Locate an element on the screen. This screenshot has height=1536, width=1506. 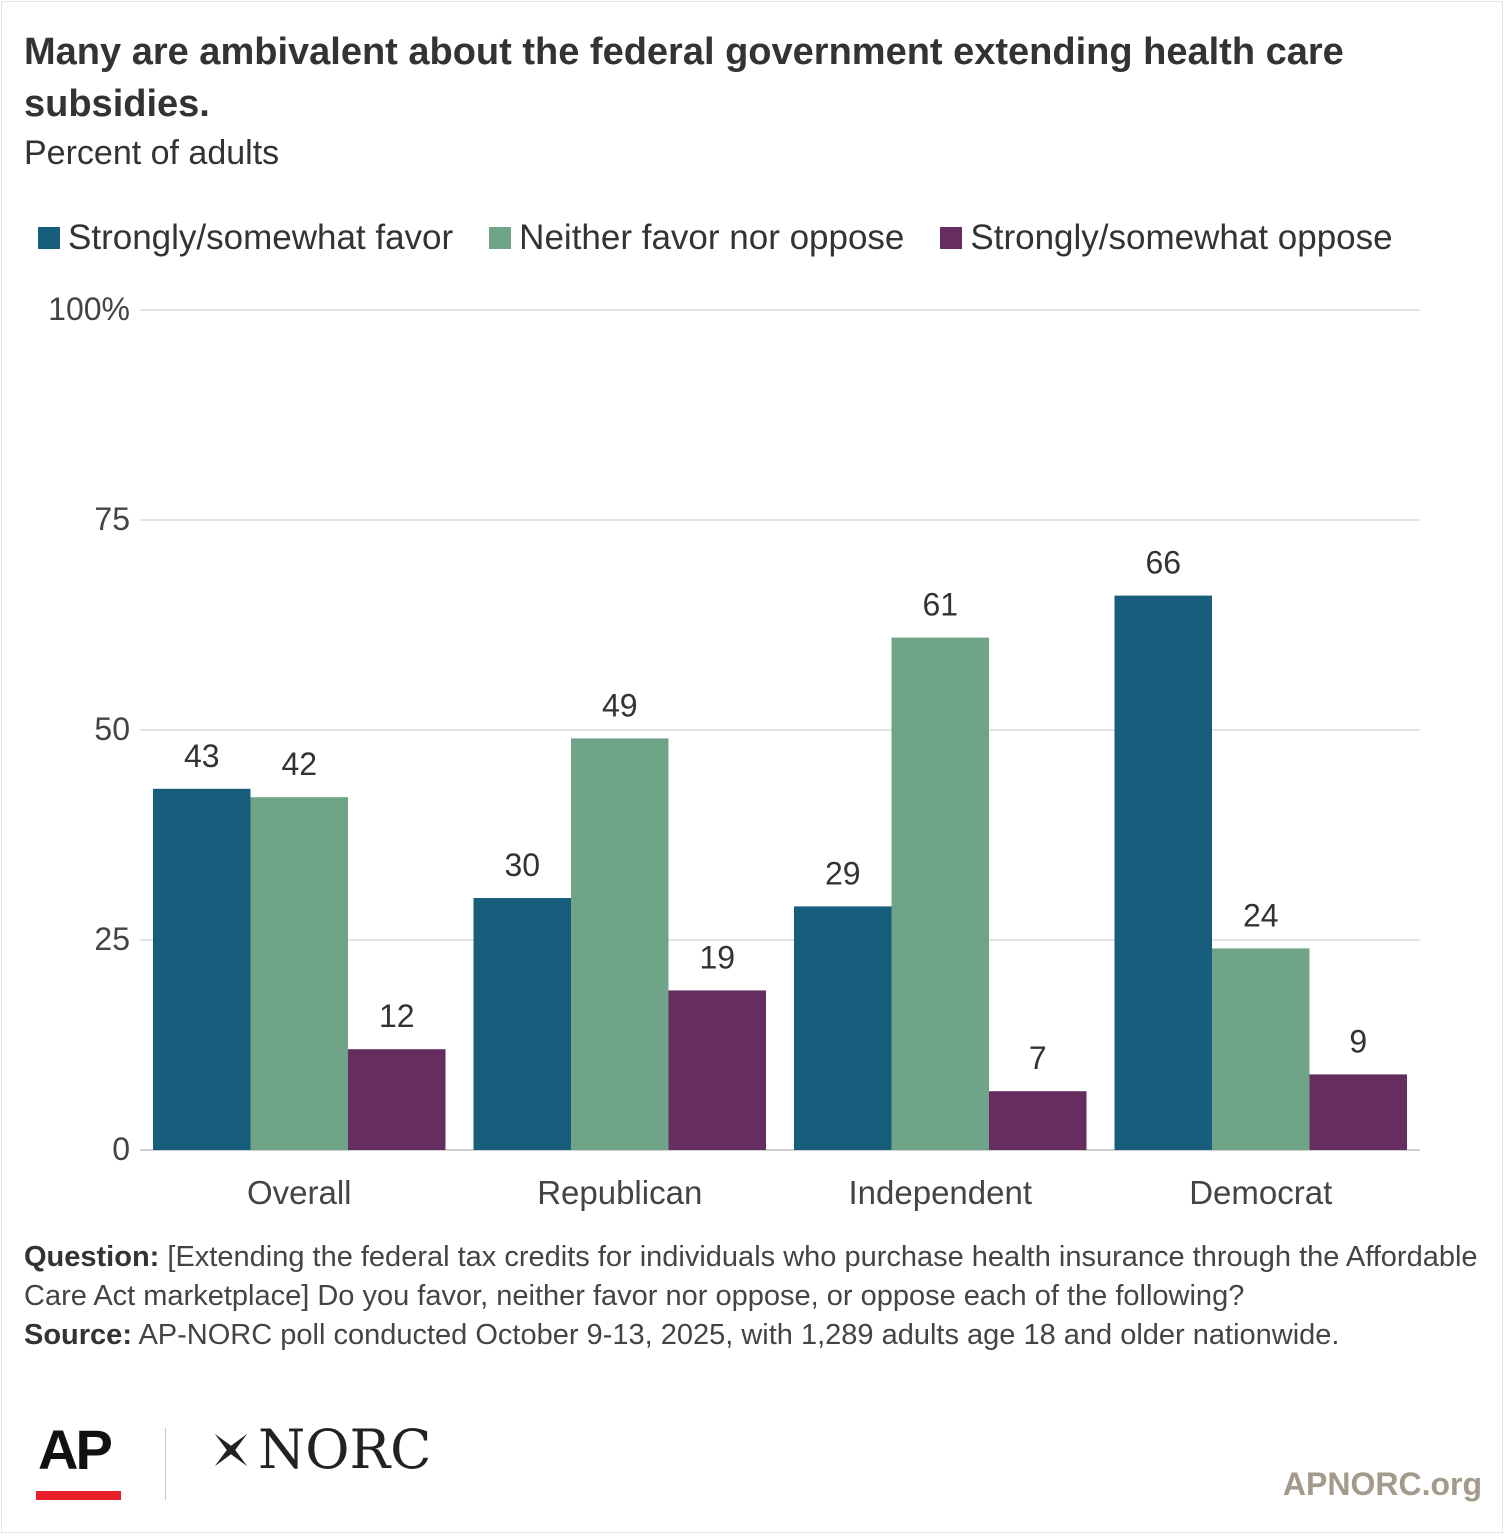
x-tick-label: Republican is located at coordinates (619, 1192).